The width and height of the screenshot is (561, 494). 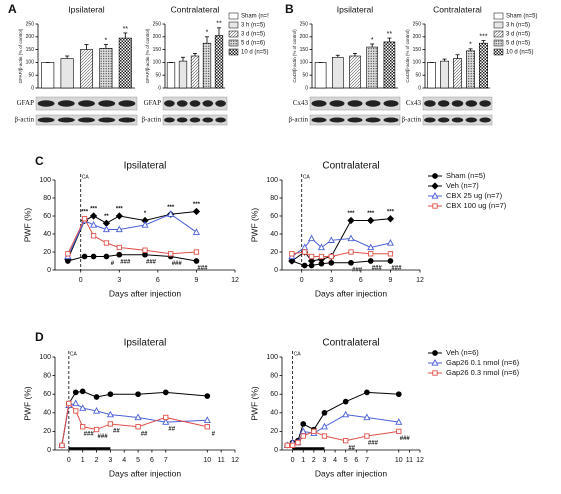 I want to click on x-tick-label: 11, so click(x=409, y=460).